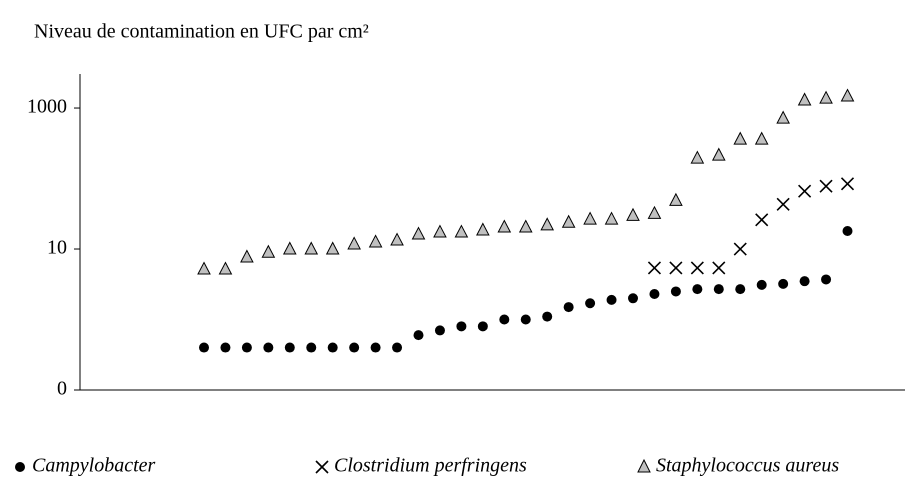  Describe the element at coordinates (47, 107) in the screenshot. I see `y-tick-label: 1000` at that location.